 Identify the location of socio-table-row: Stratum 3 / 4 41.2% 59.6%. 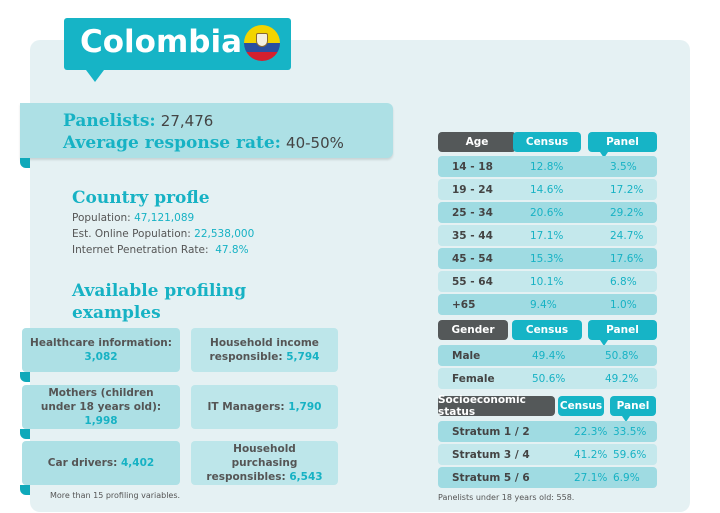
(547, 454).